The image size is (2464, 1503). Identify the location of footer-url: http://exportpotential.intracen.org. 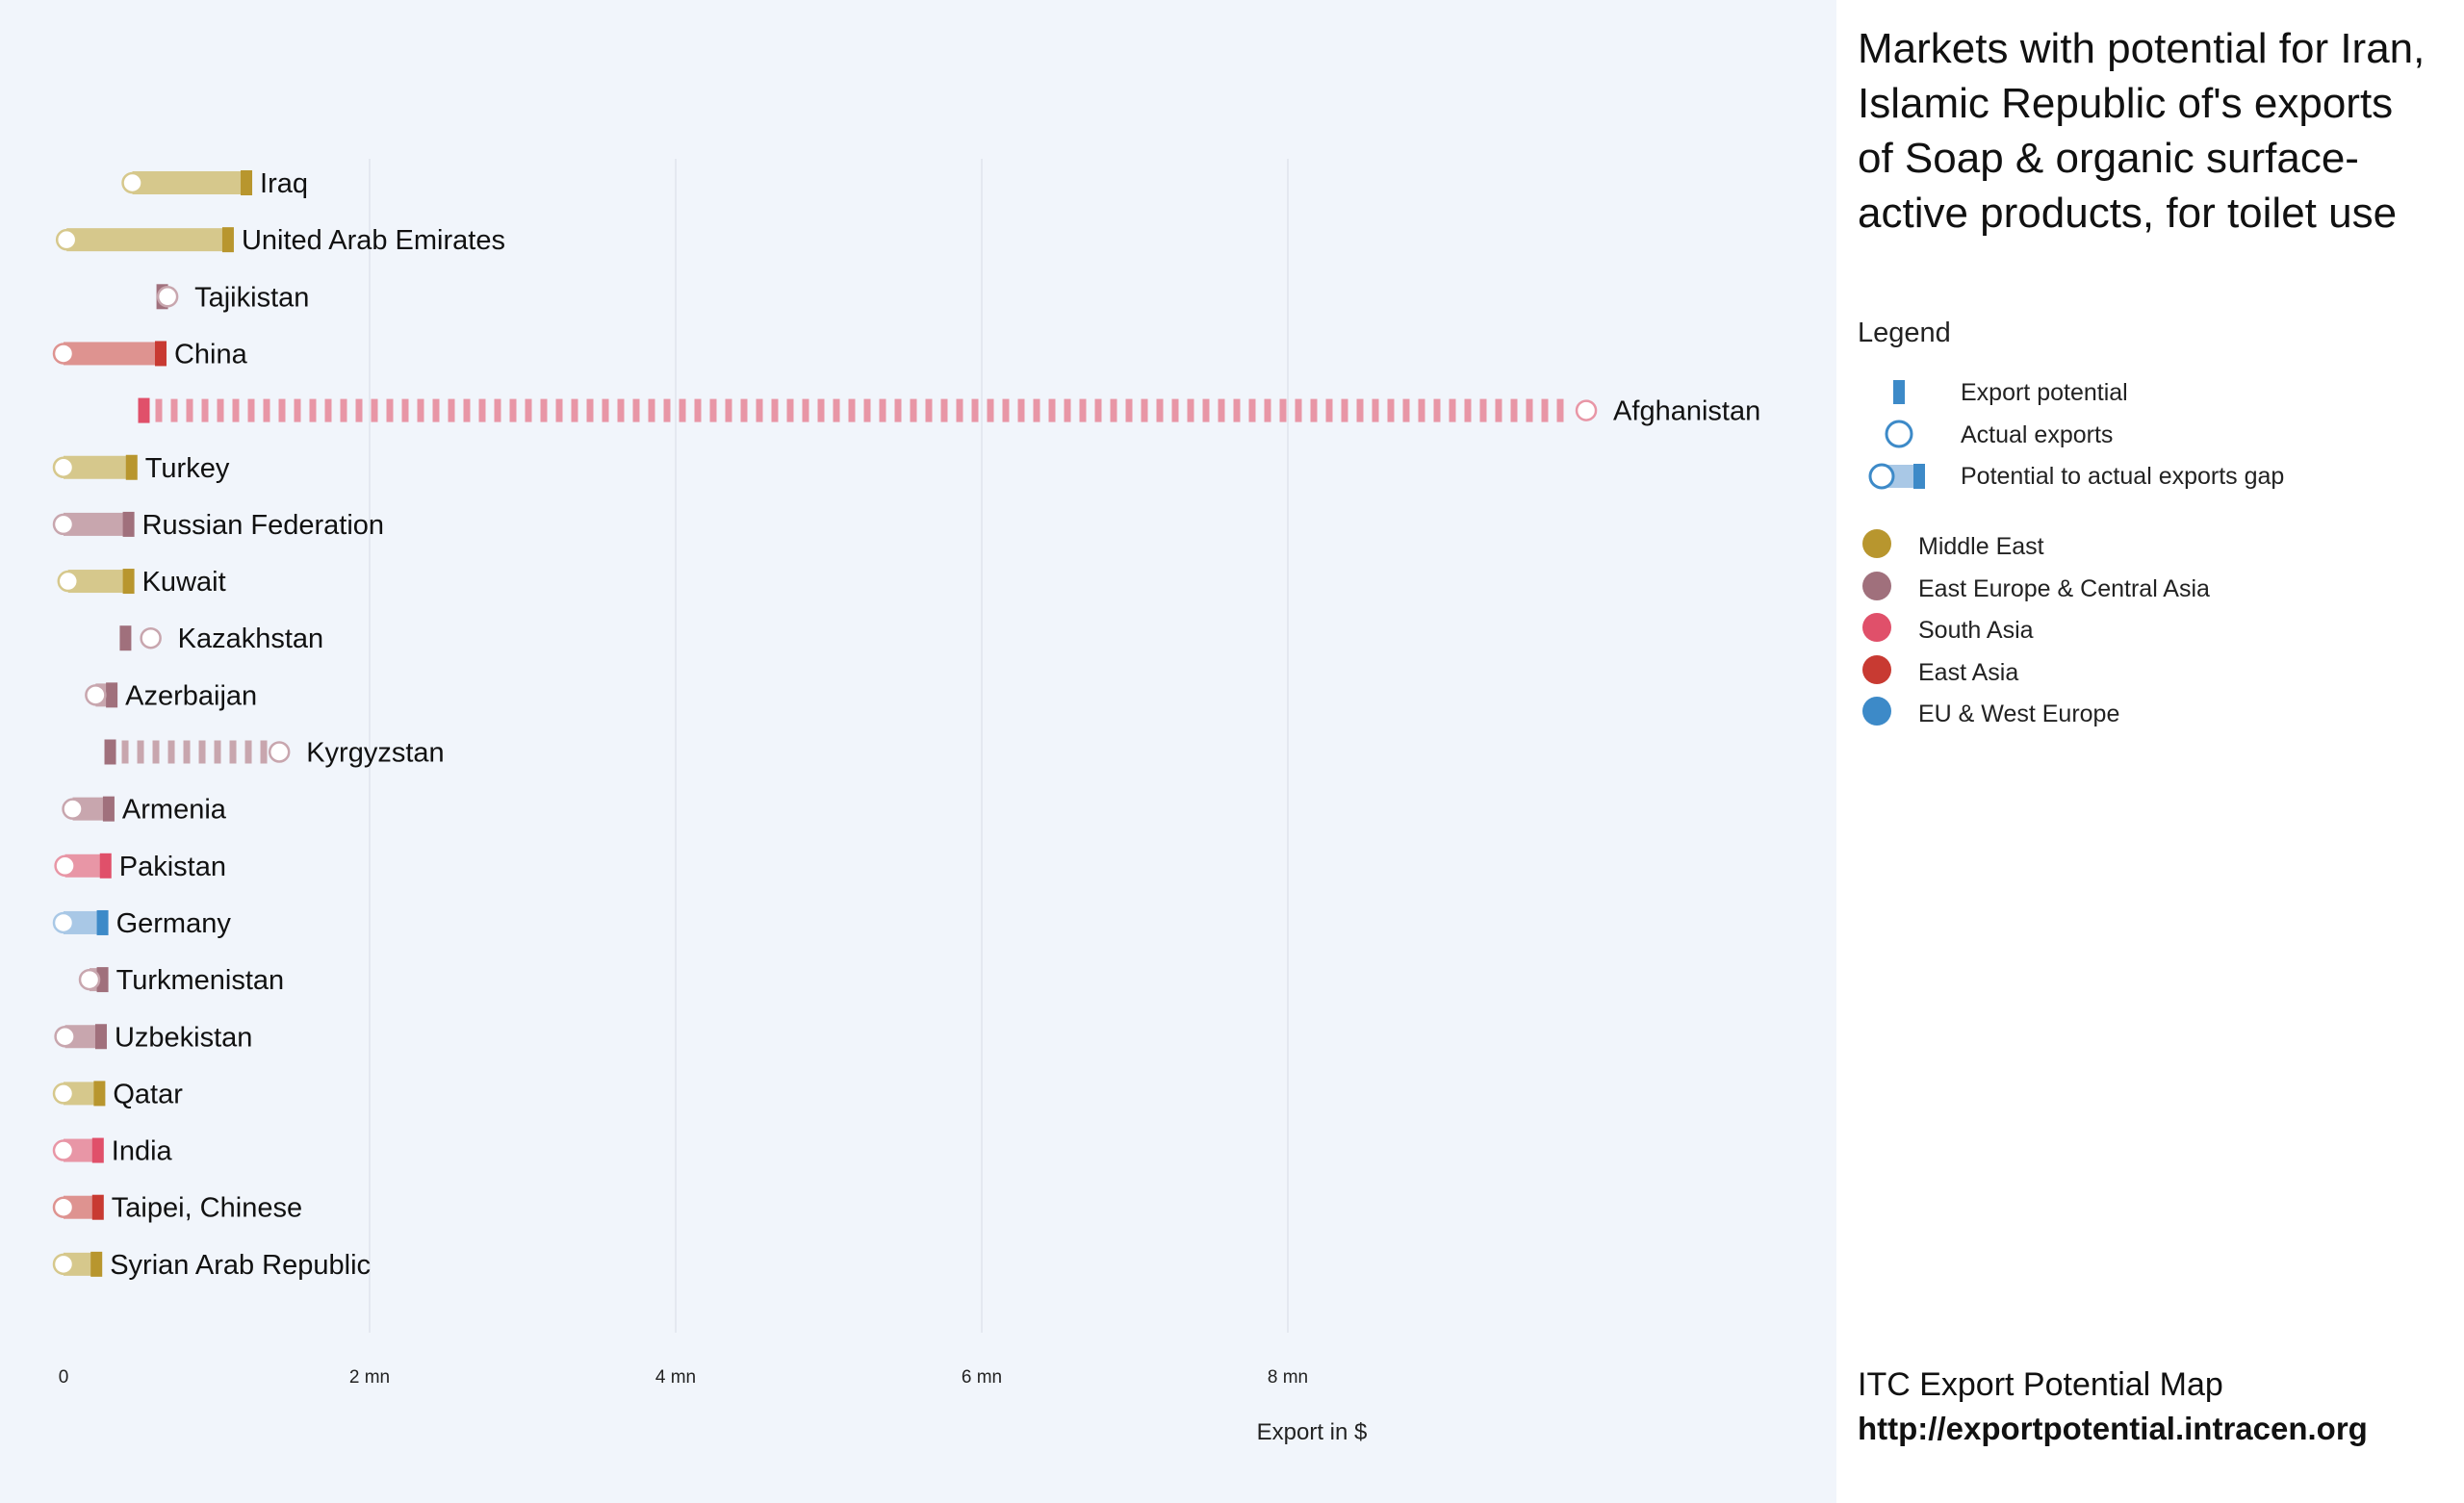
(2113, 1428).